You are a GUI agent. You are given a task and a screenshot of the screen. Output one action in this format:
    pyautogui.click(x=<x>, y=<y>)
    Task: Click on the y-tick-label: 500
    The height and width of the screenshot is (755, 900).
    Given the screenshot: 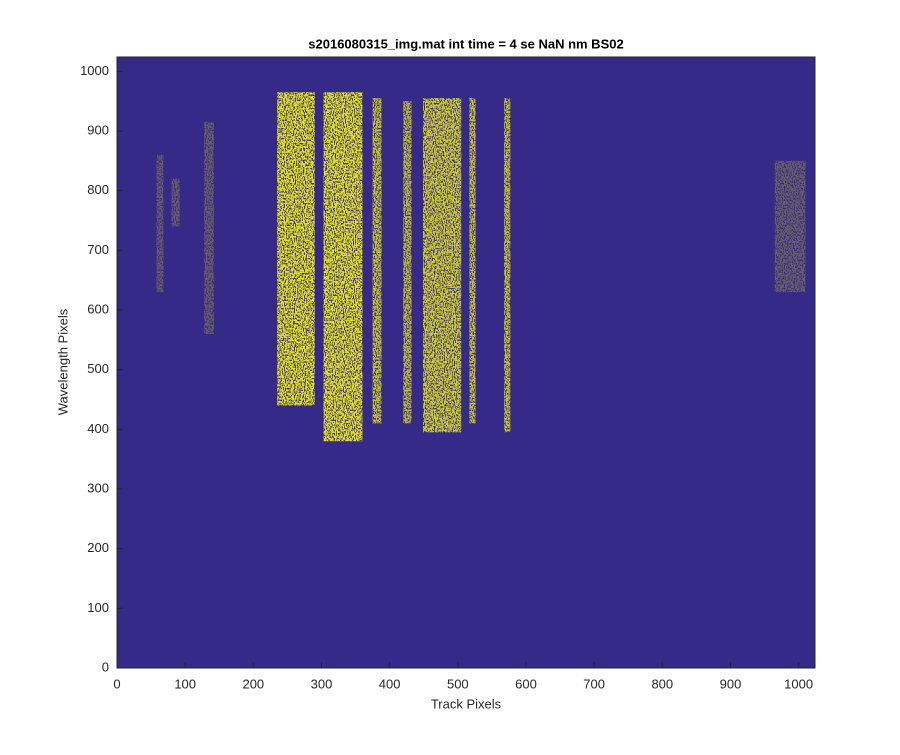 What is the action you would take?
    pyautogui.click(x=98, y=368)
    